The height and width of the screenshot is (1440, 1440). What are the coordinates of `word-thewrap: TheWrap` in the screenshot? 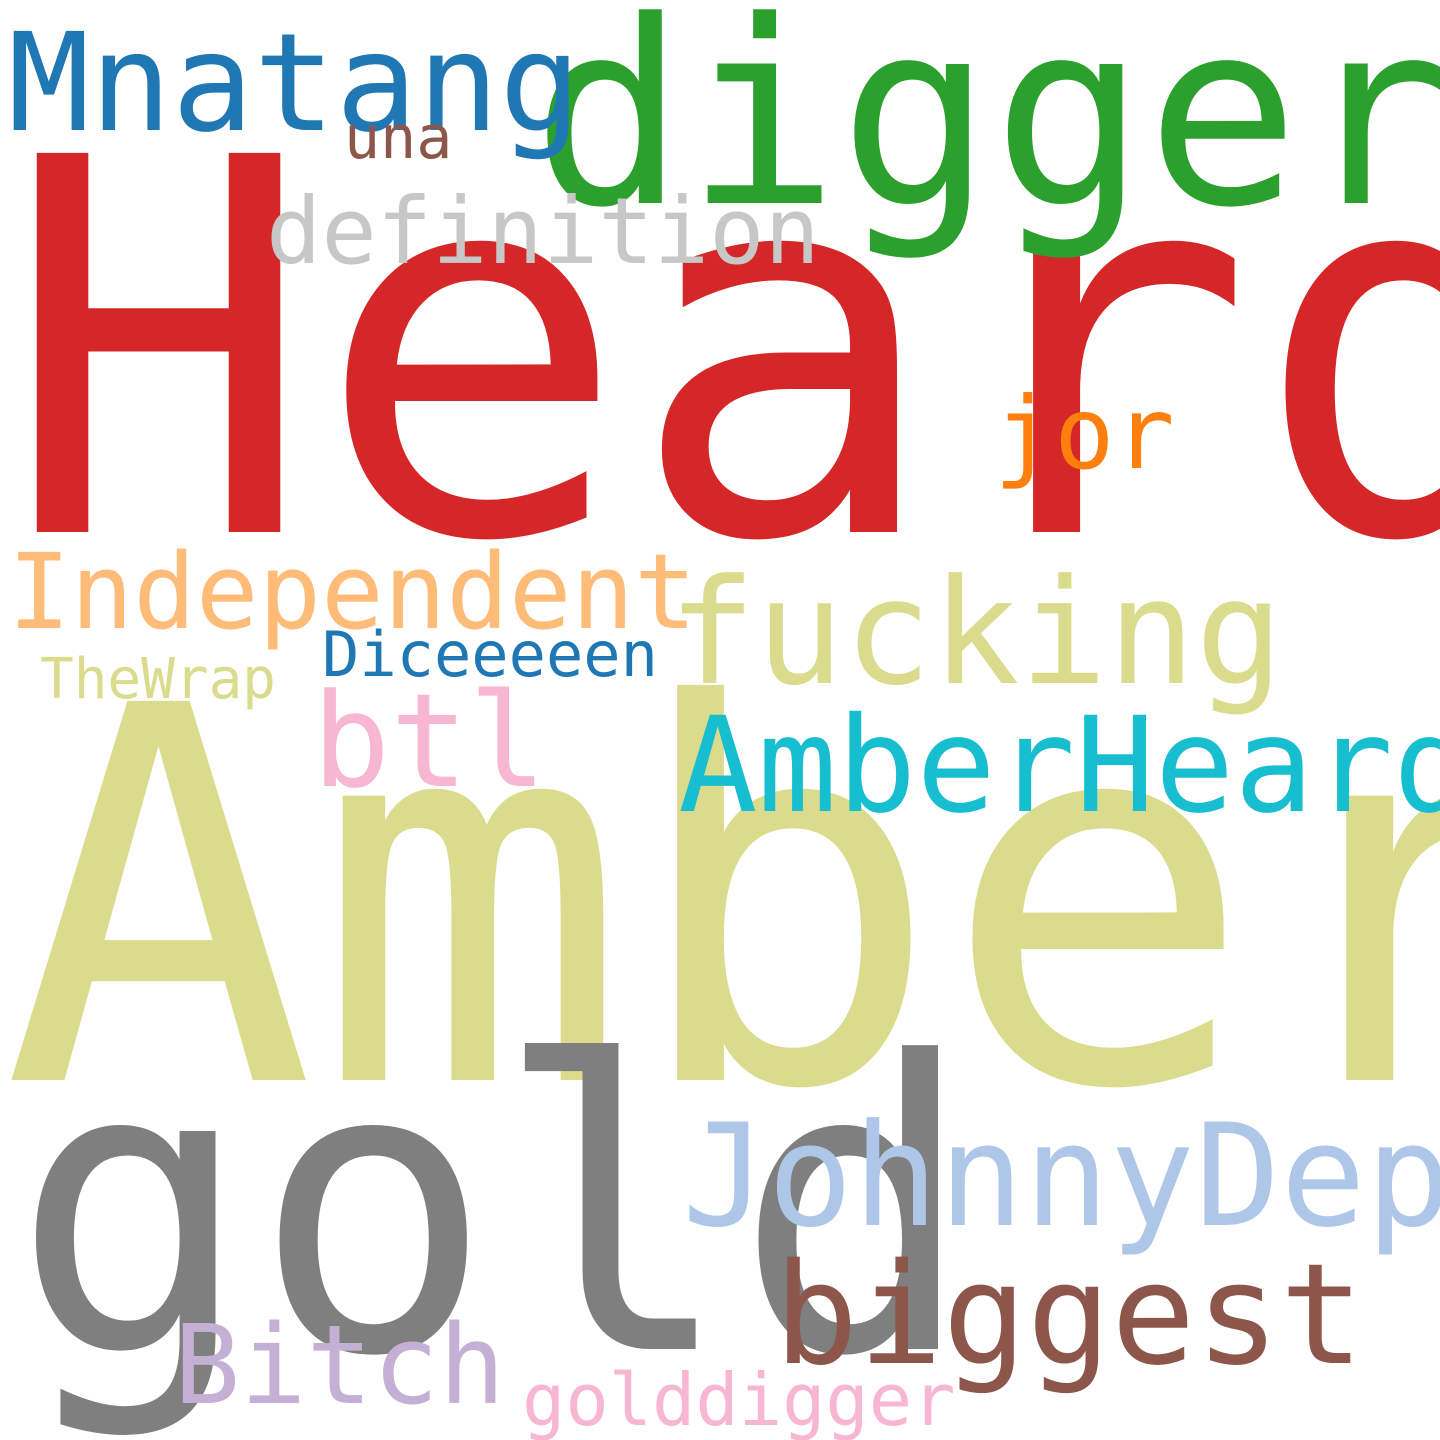 It's located at (158, 679).